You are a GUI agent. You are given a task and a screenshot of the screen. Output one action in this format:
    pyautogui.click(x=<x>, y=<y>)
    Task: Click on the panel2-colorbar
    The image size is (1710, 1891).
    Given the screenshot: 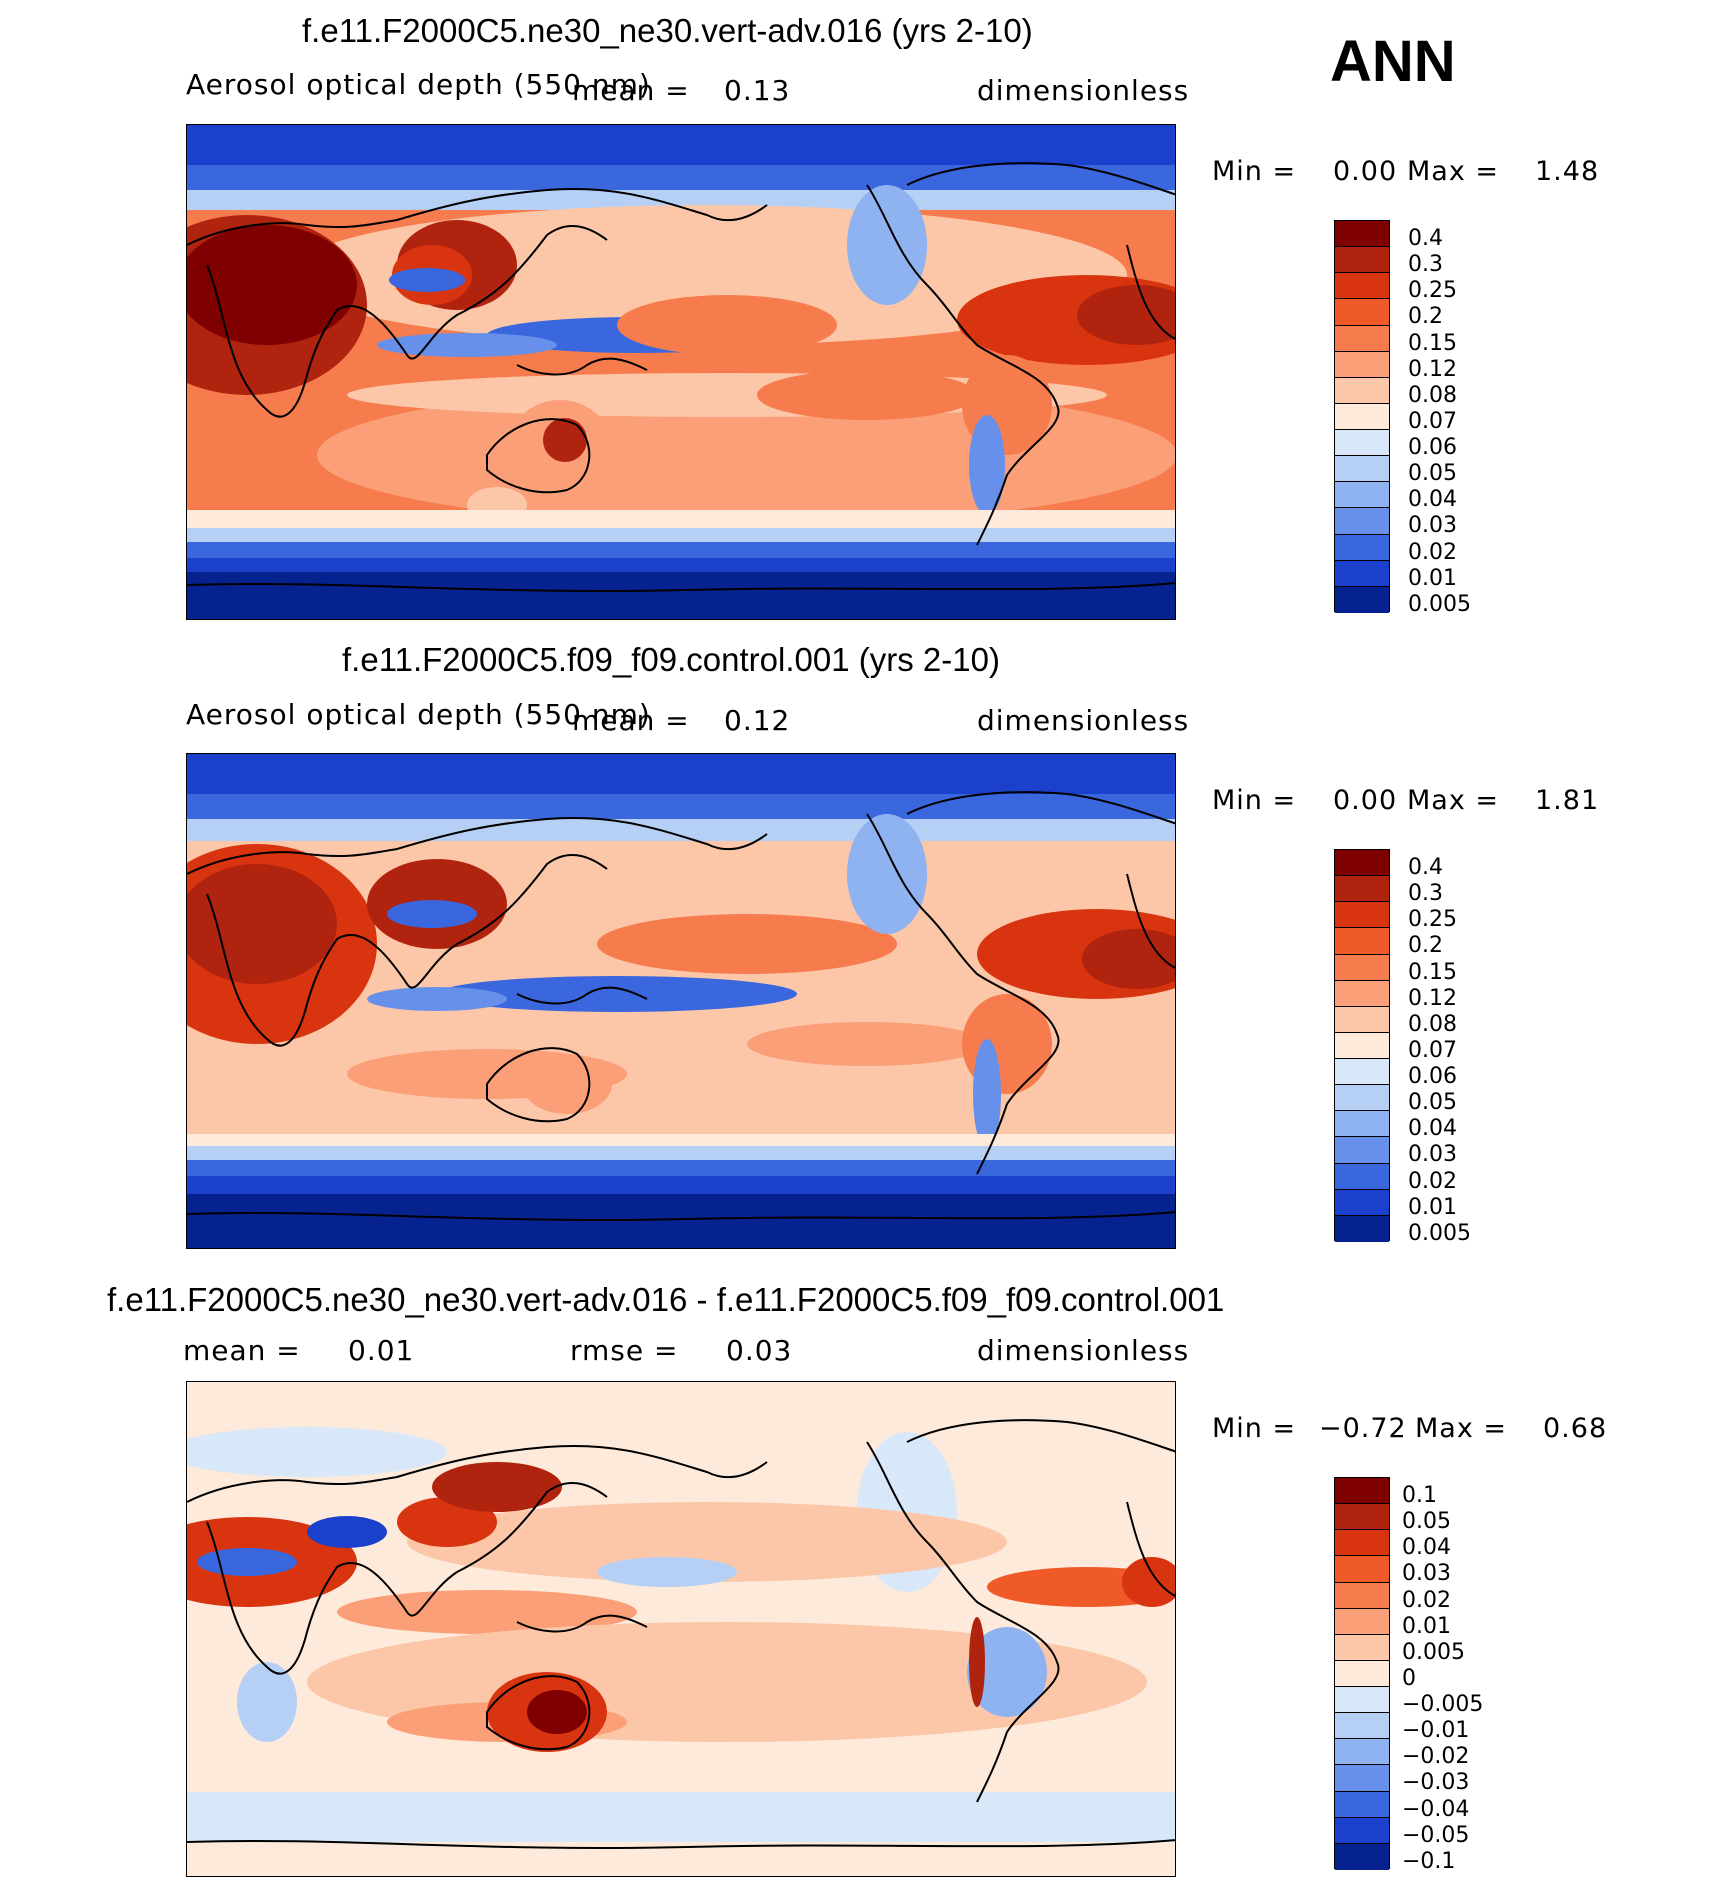 What is the action you would take?
    pyautogui.click(x=1362, y=1045)
    